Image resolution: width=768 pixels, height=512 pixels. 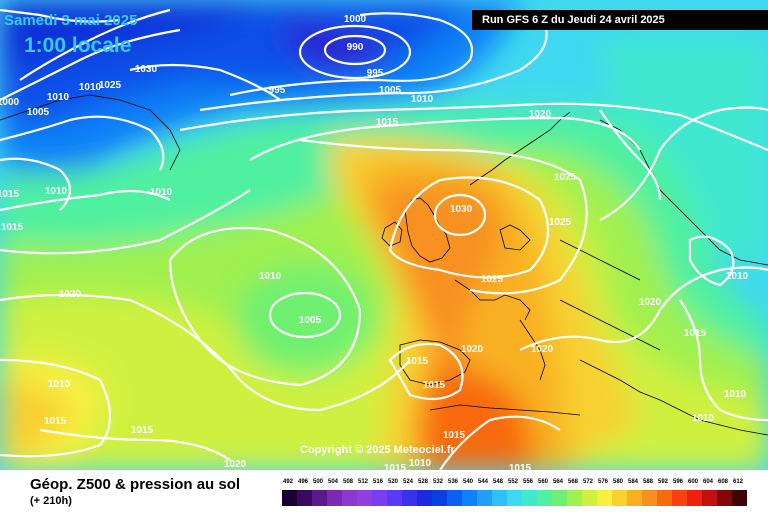 What do you see at coordinates (602, 482) in the screenshot?
I see `legend-tick-label: 576` at bounding box center [602, 482].